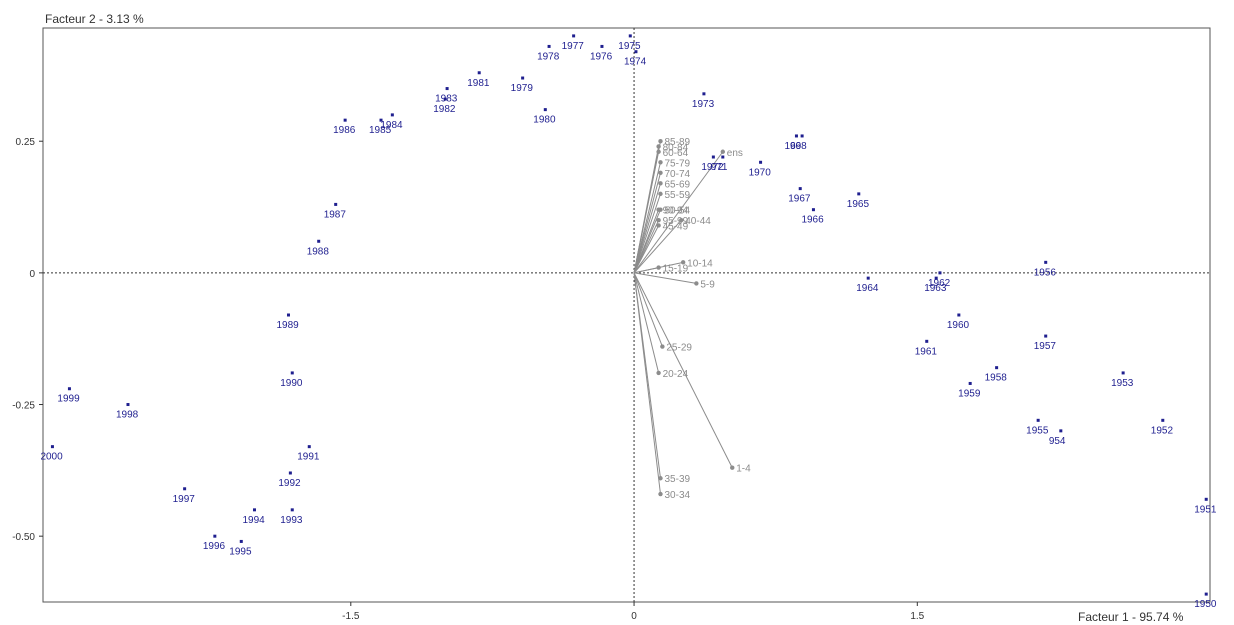 This screenshot has height=625, width=1234. What do you see at coordinates (444, 109) in the screenshot?
I see `year-label: 1982` at bounding box center [444, 109].